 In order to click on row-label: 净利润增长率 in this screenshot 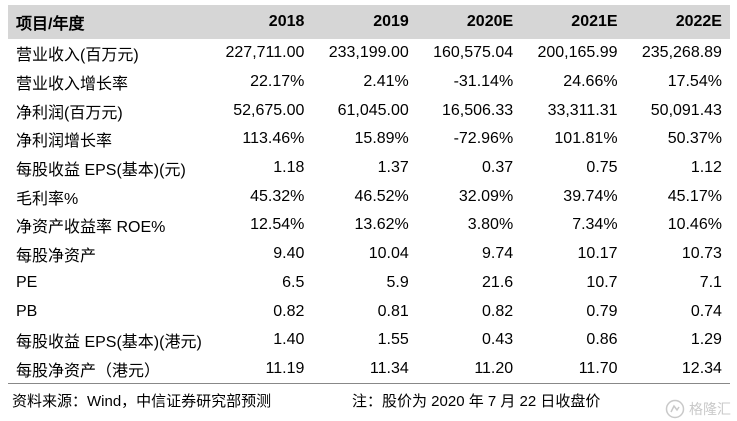, I will do `click(64, 142)`.